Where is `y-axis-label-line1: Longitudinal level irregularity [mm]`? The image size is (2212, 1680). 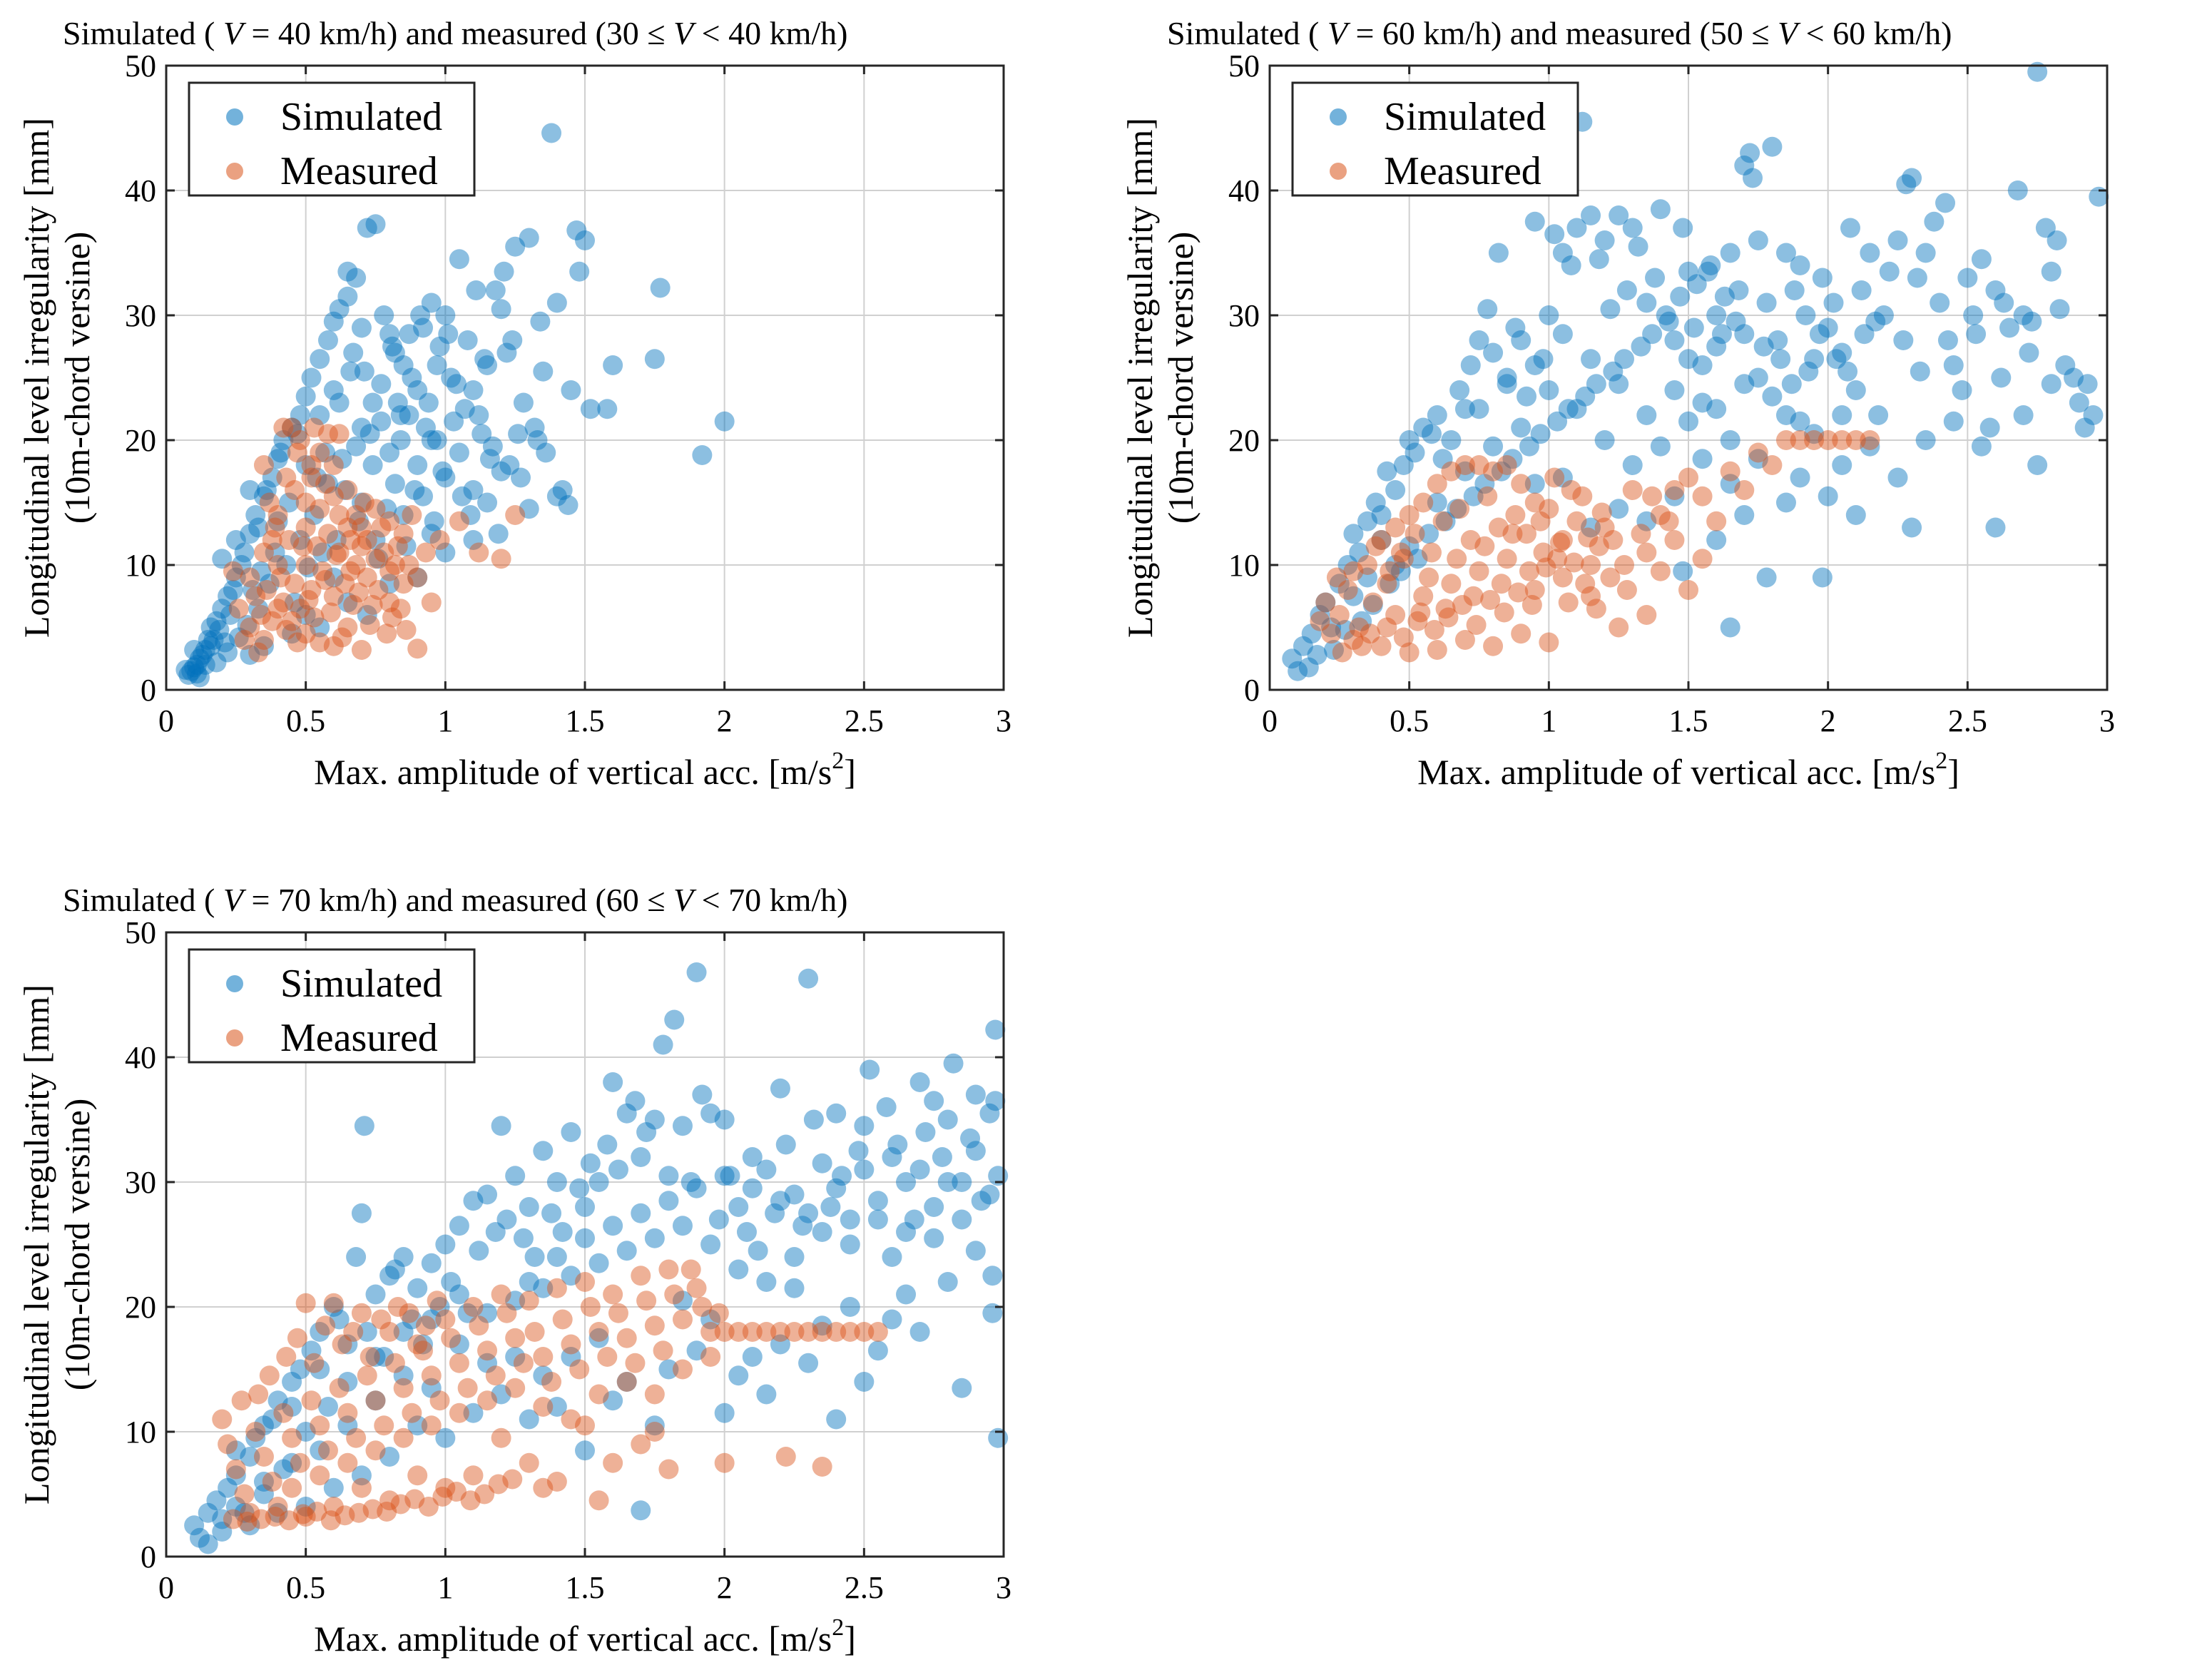
y-axis-label-line1: Longitudinal level irregularity [mm] is located at coordinates (36, 378).